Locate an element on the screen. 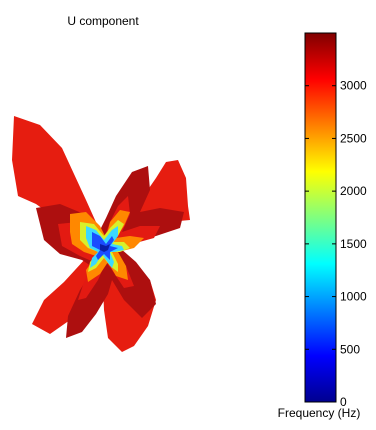  colorbar-tick-label: 1500 is located at coordinates (353, 244).